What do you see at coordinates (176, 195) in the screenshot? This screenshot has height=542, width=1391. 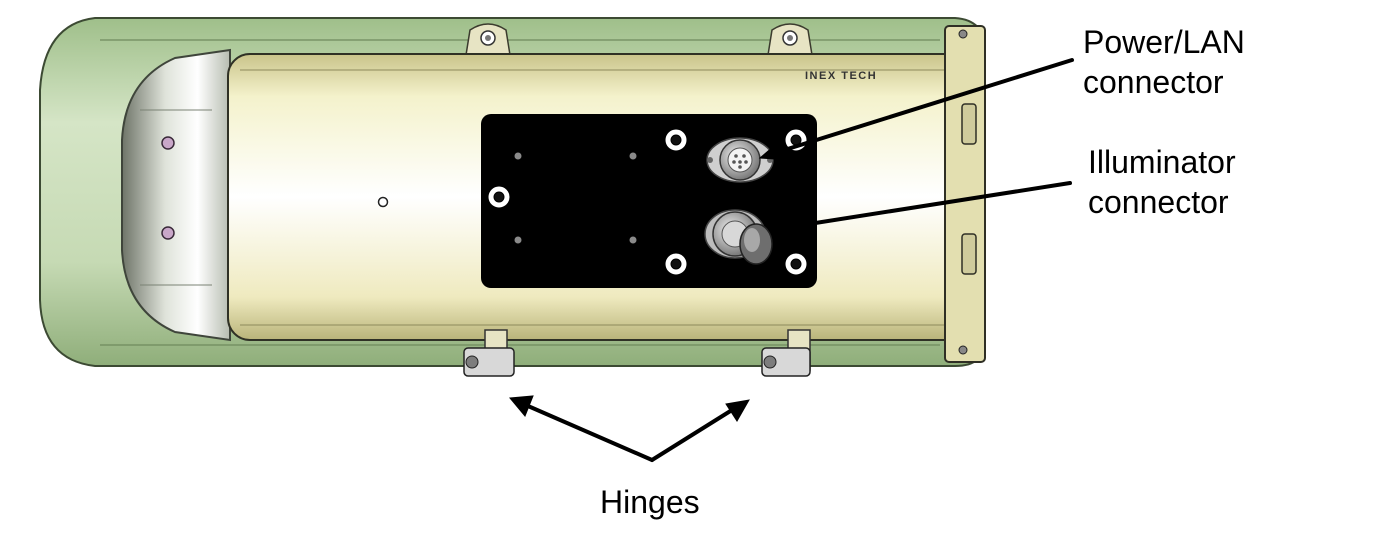 I see `front-lens-cap` at bounding box center [176, 195].